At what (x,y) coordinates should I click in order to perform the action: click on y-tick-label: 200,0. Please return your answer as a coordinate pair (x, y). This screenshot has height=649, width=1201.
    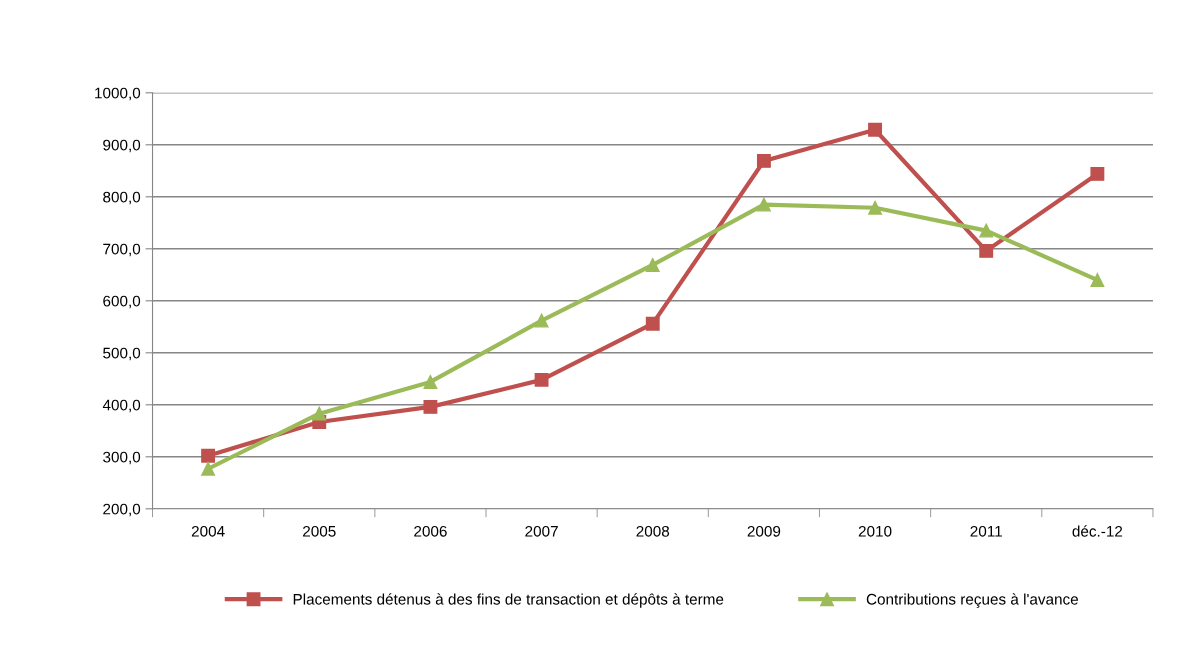
    Looking at the image, I should click on (122, 510).